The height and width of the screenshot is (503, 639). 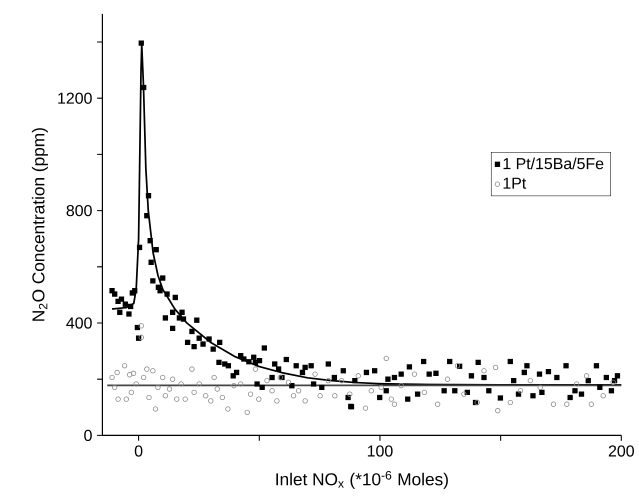 I want to click on x-axis-title: Inlet NO$_{x}$ (*10$^{-6}$ Moles), so click(x=362, y=480).